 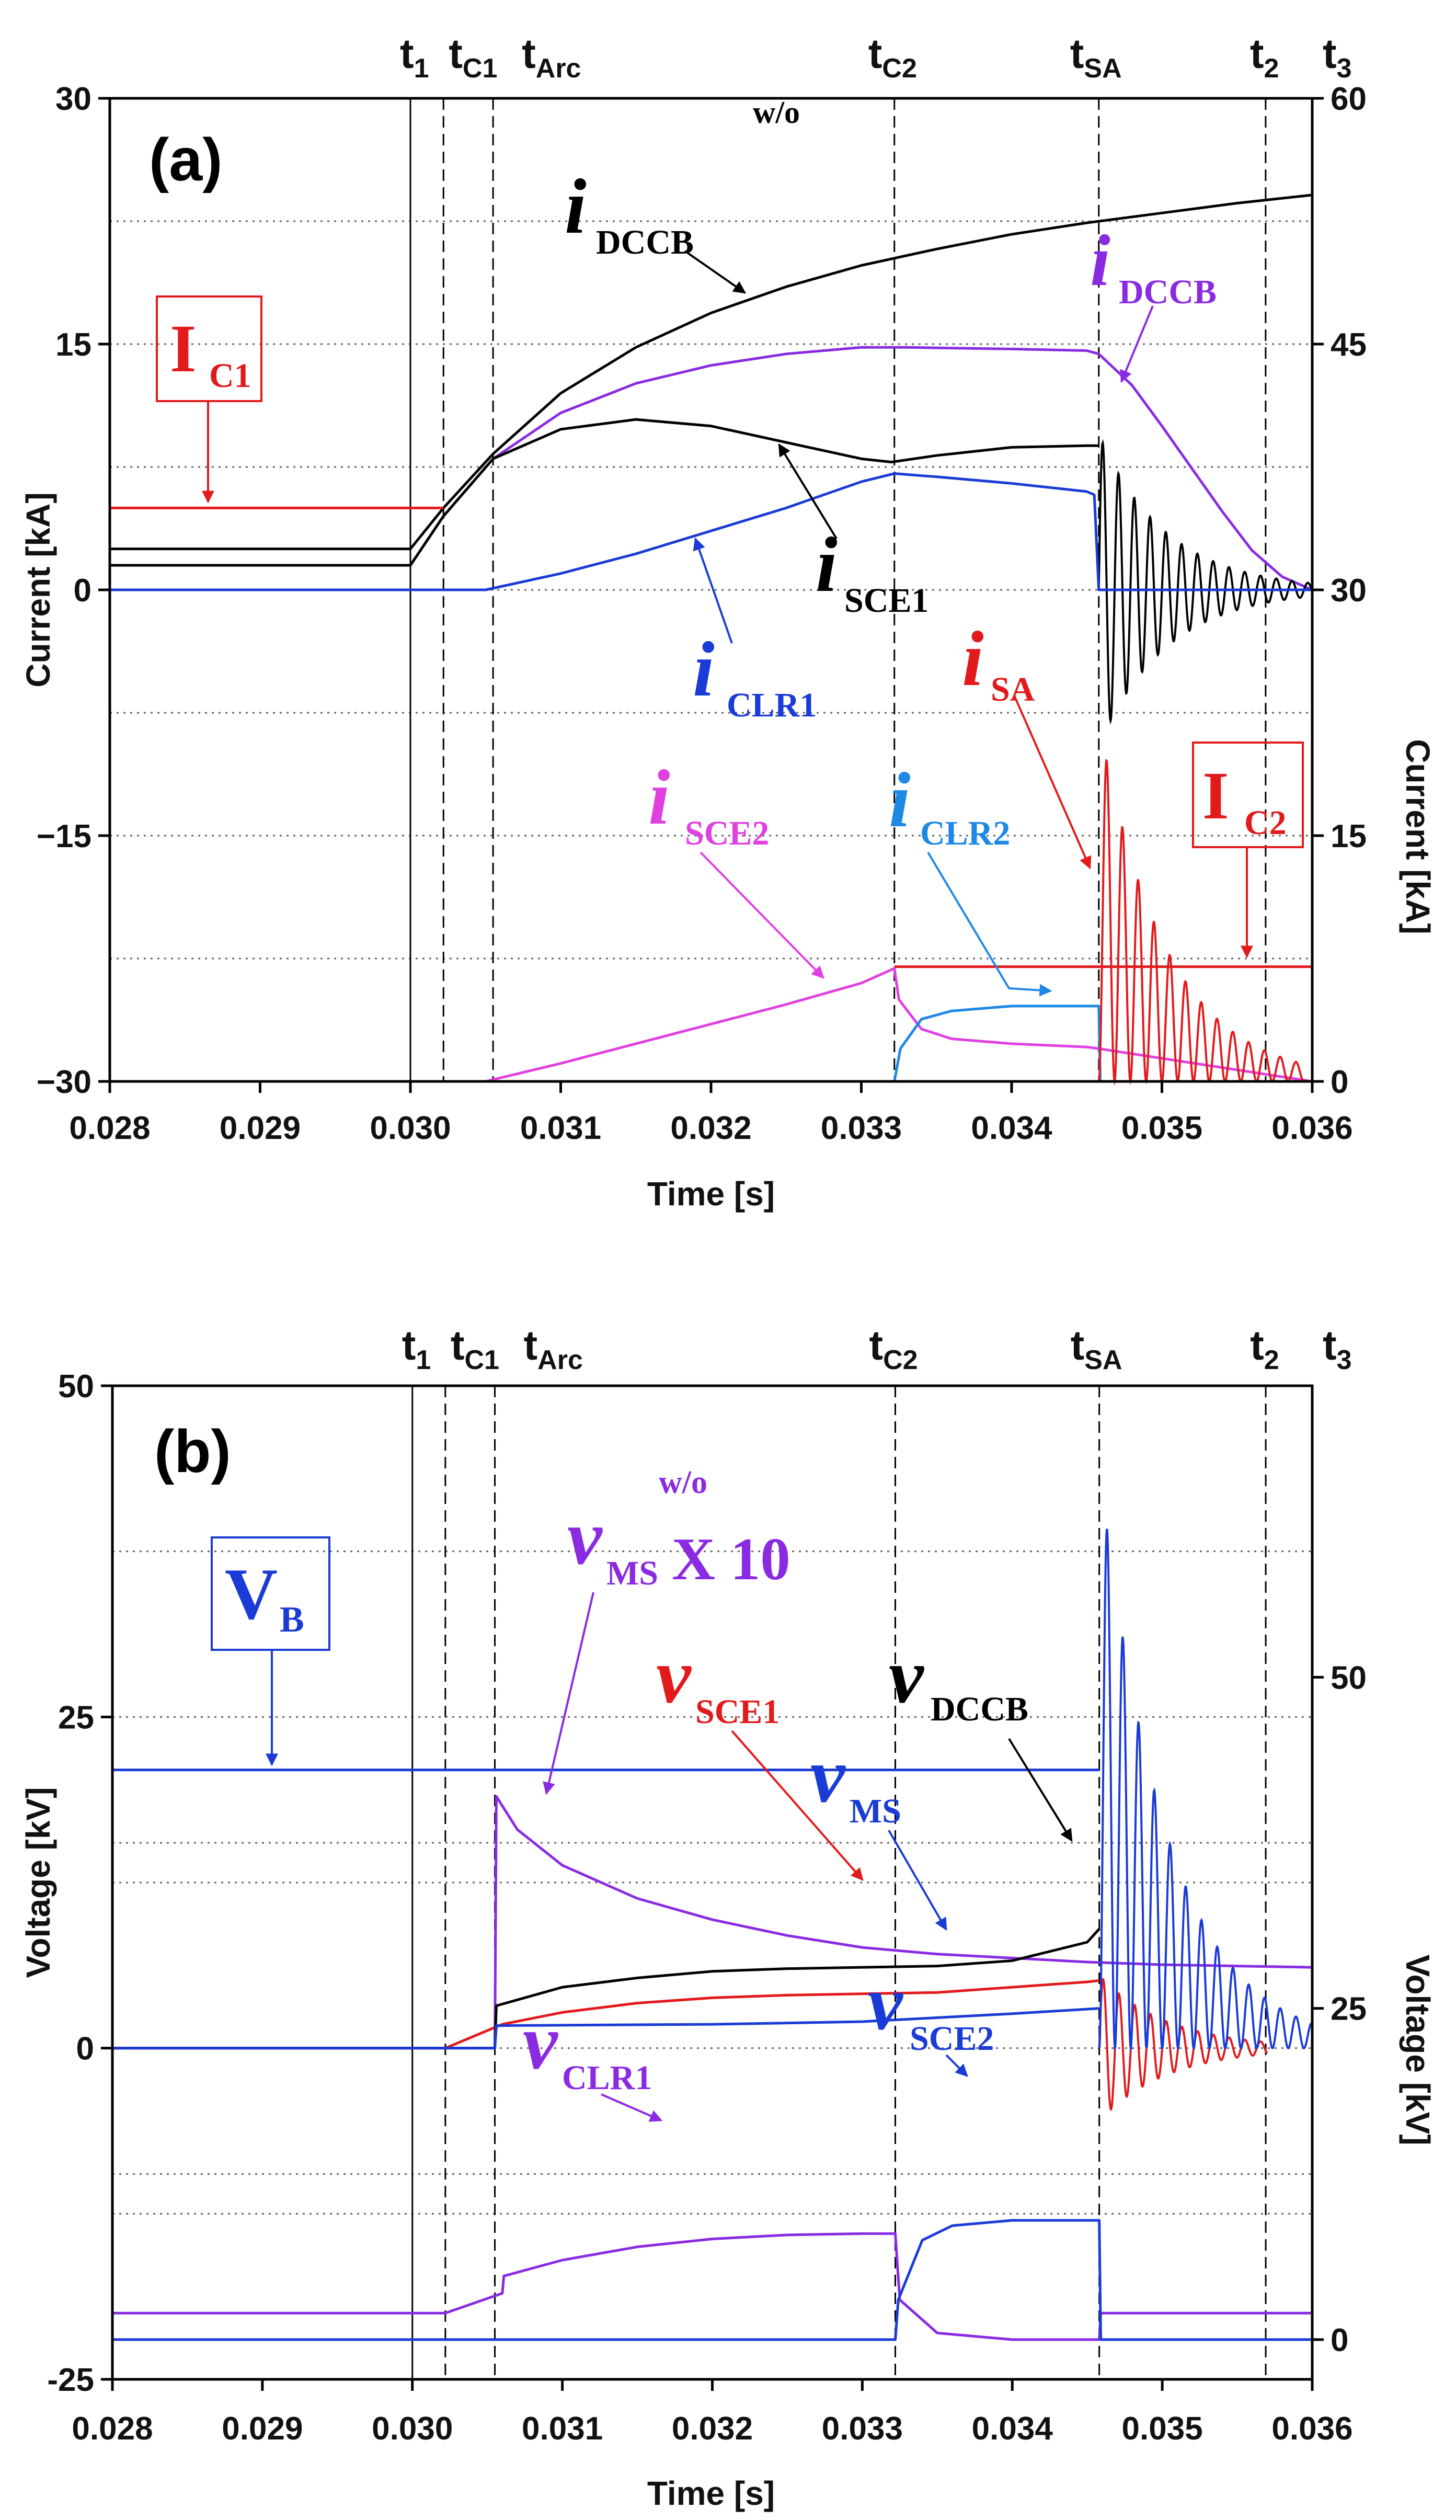 I want to click on y-tick-label-left: 25, so click(x=76, y=1718).